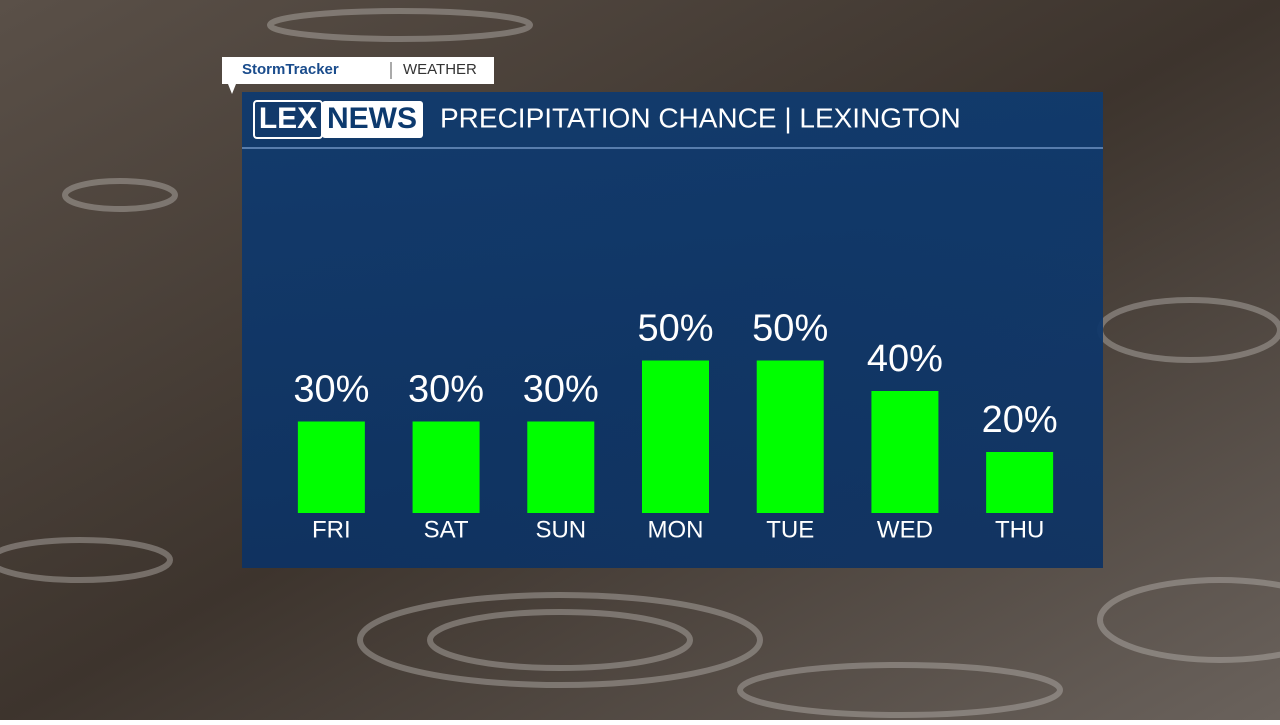 This screenshot has height=725, width=1280. What do you see at coordinates (560, 529) in the screenshot?
I see `category-label: SUN` at bounding box center [560, 529].